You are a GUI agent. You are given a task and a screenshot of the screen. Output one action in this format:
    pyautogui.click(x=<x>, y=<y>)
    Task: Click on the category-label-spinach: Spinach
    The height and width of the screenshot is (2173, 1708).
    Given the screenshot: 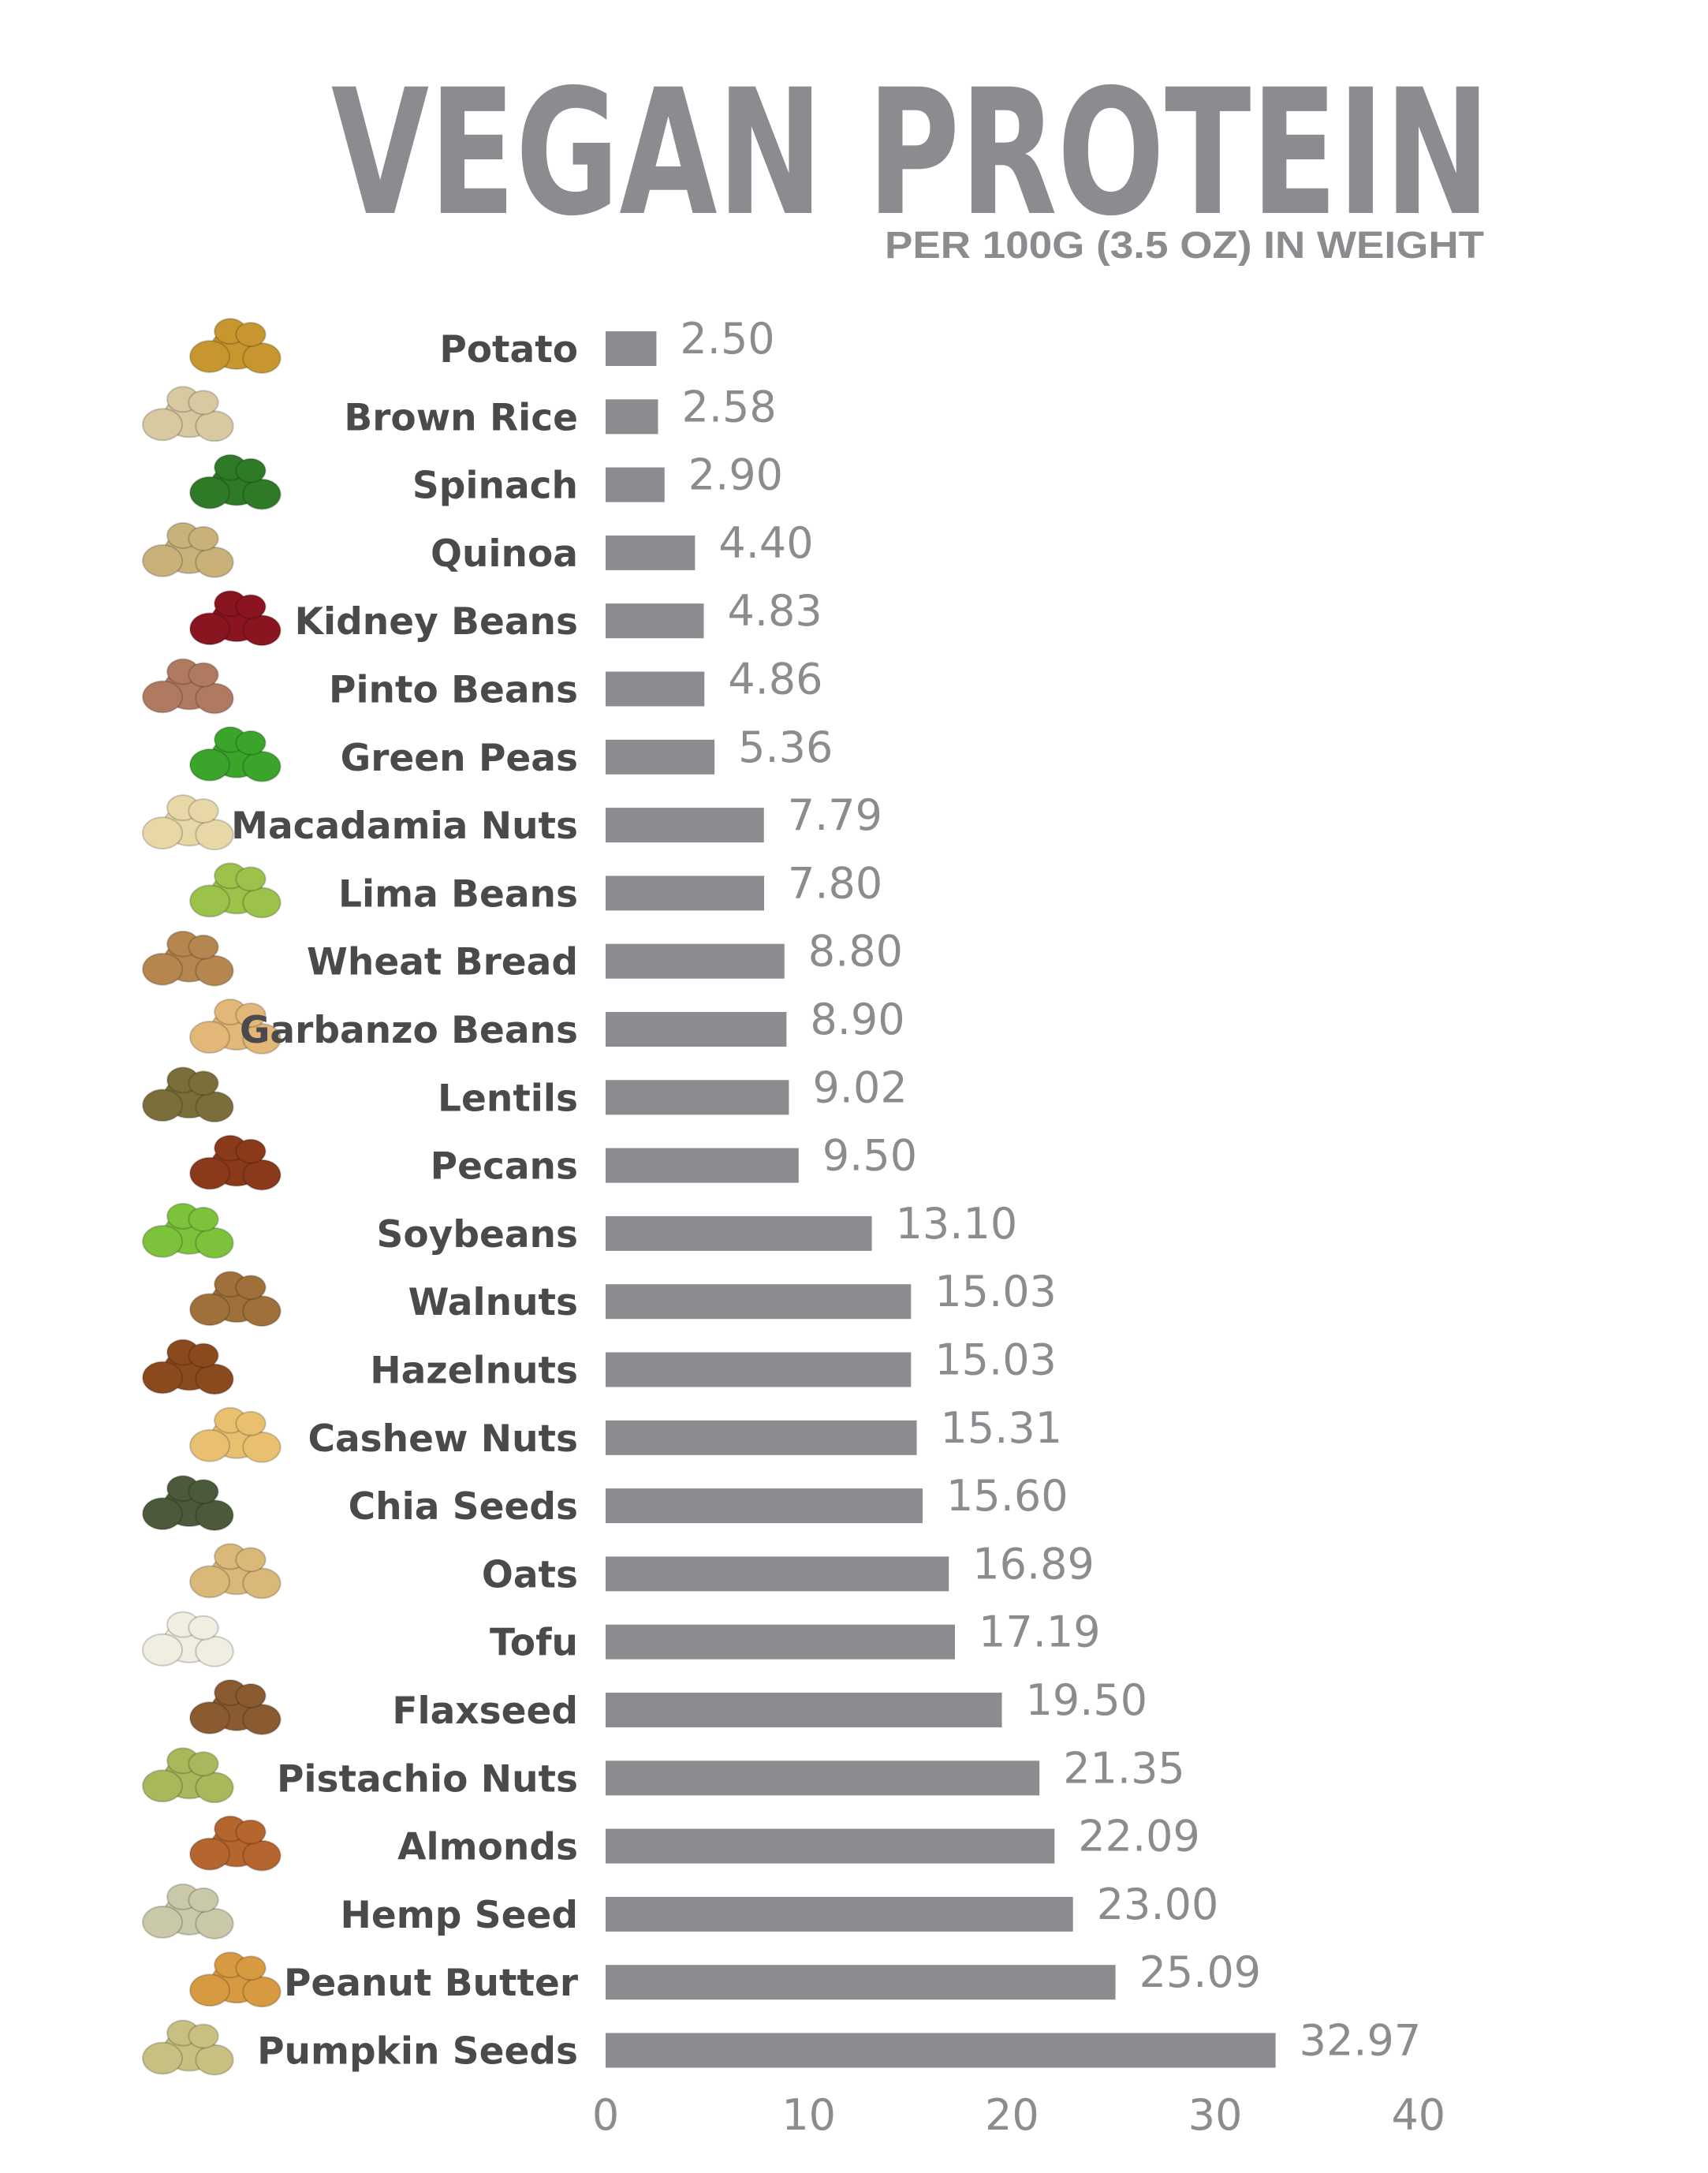 What is the action you would take?
    pyautogui.click(x=495, y=486)
    